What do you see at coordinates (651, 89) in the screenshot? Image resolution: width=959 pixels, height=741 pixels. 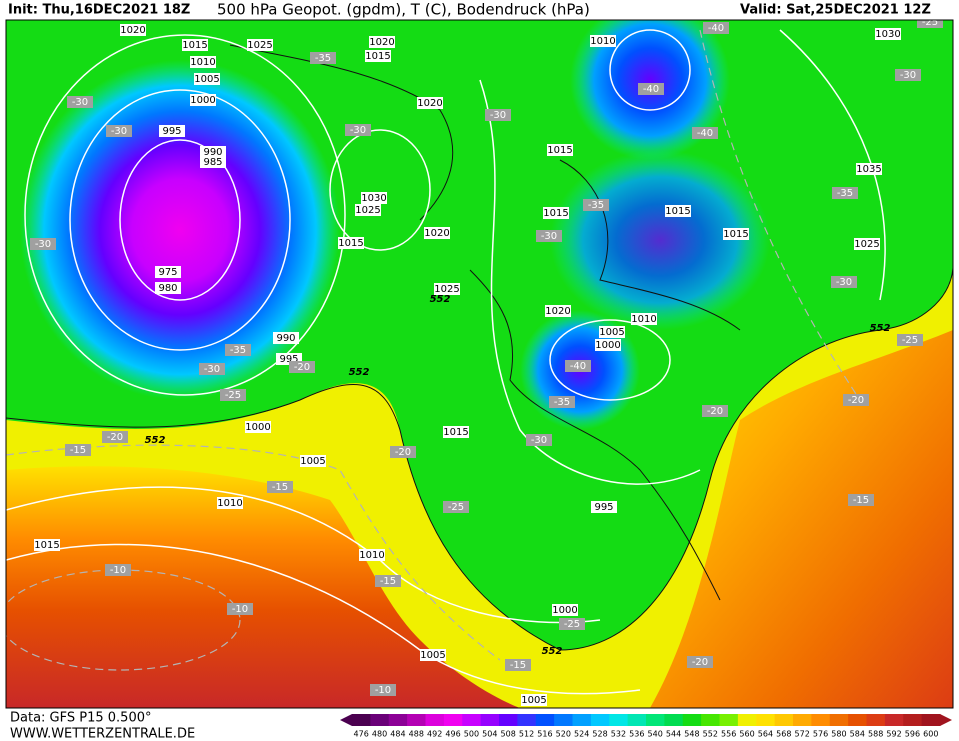 I see `temperature-label: -40` at bounding box center [651, 89].